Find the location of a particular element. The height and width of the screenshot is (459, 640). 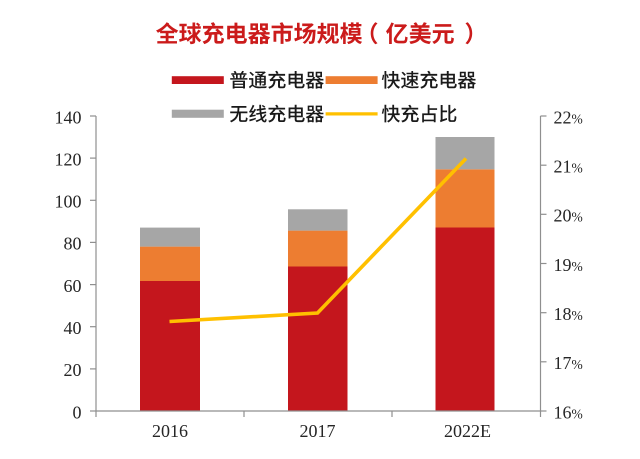

svg-text: 18% is located at coordinates (568, 314).